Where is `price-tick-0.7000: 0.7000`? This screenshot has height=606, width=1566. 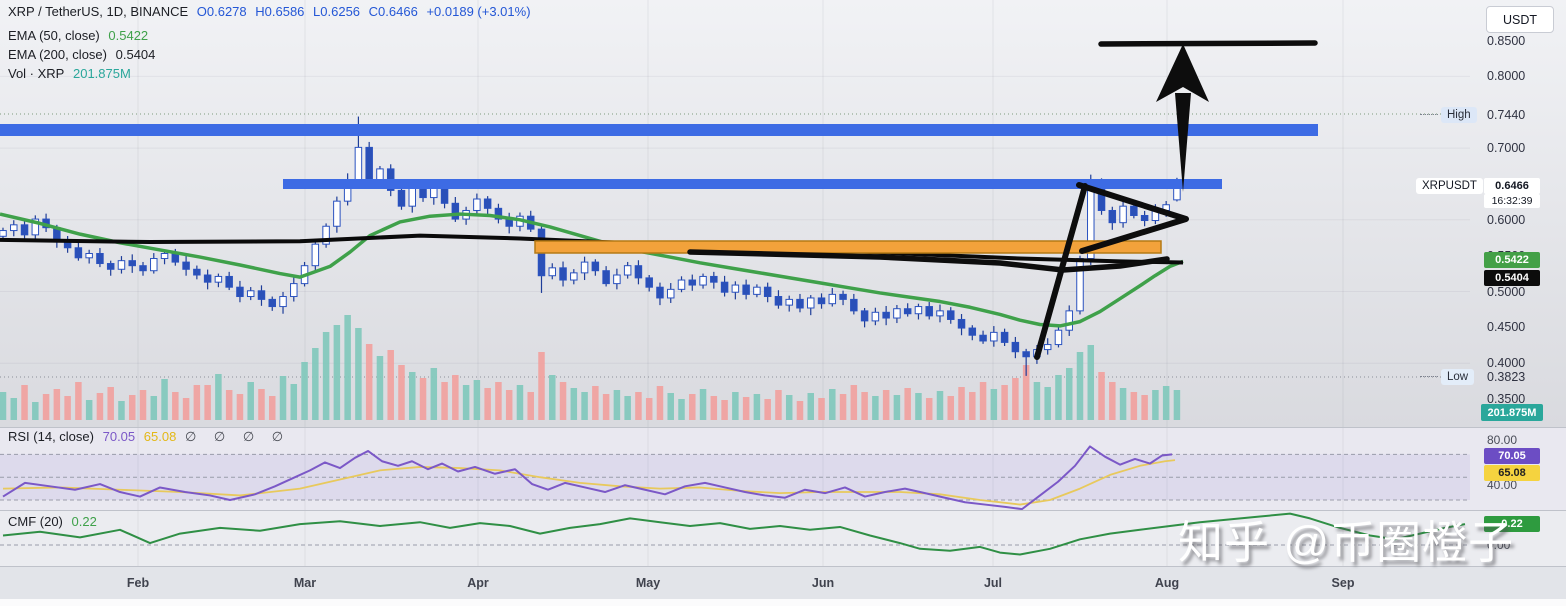
price-tick-0.7000: 0.7000 is located at coordinates (1506, 148).